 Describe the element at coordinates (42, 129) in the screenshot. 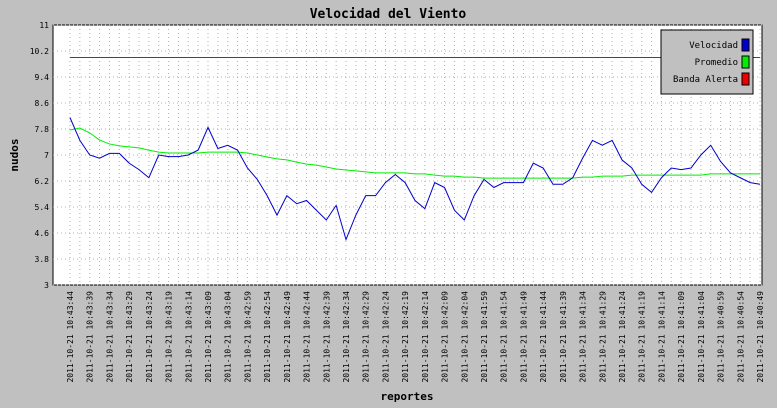

I see `y-tick-label: 7.8` at that location.